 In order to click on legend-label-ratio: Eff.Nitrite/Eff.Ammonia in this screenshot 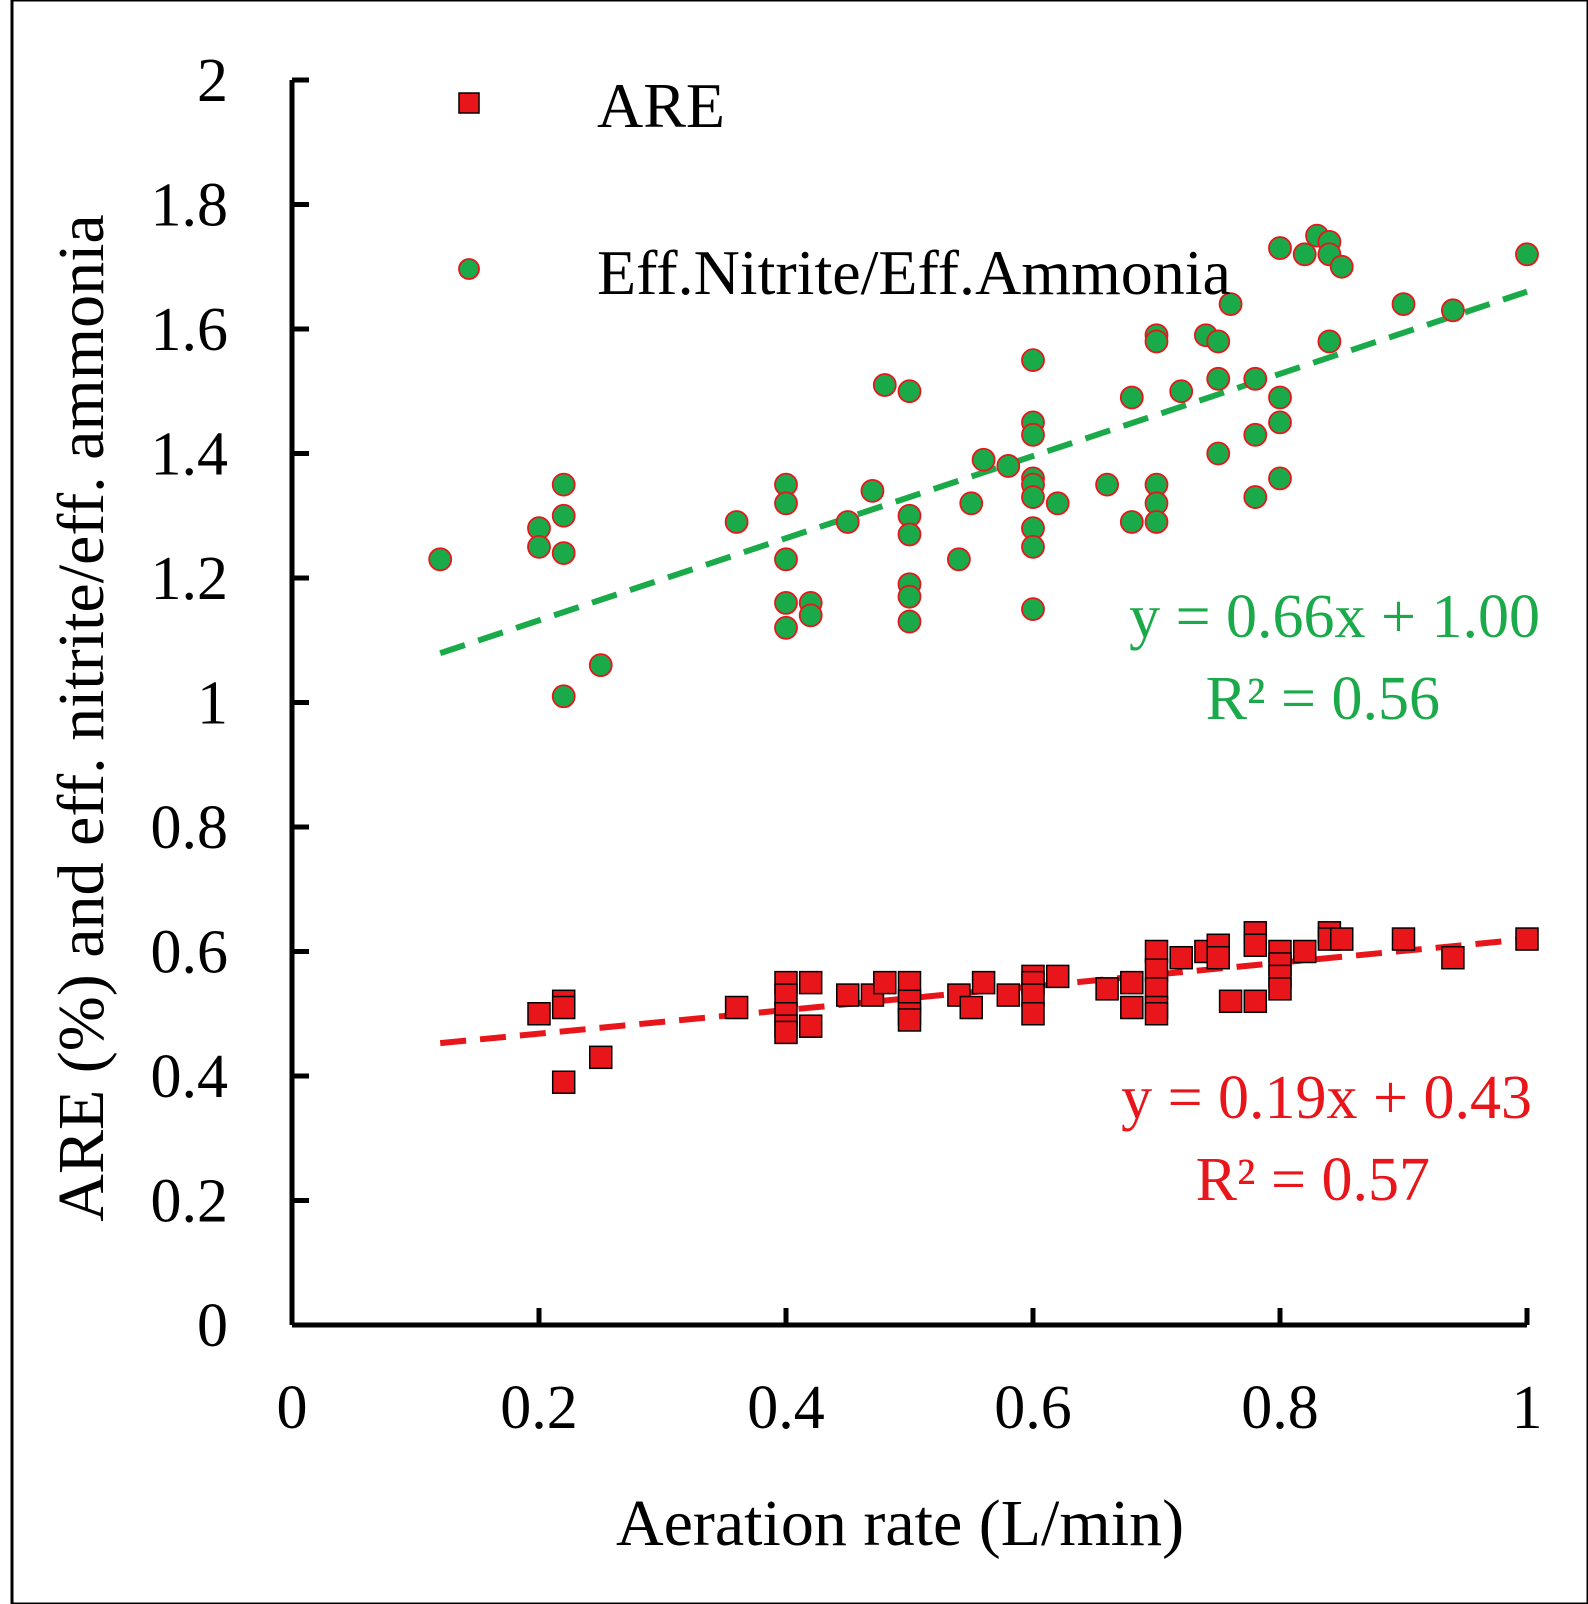, I will do `click(914, 272)`.